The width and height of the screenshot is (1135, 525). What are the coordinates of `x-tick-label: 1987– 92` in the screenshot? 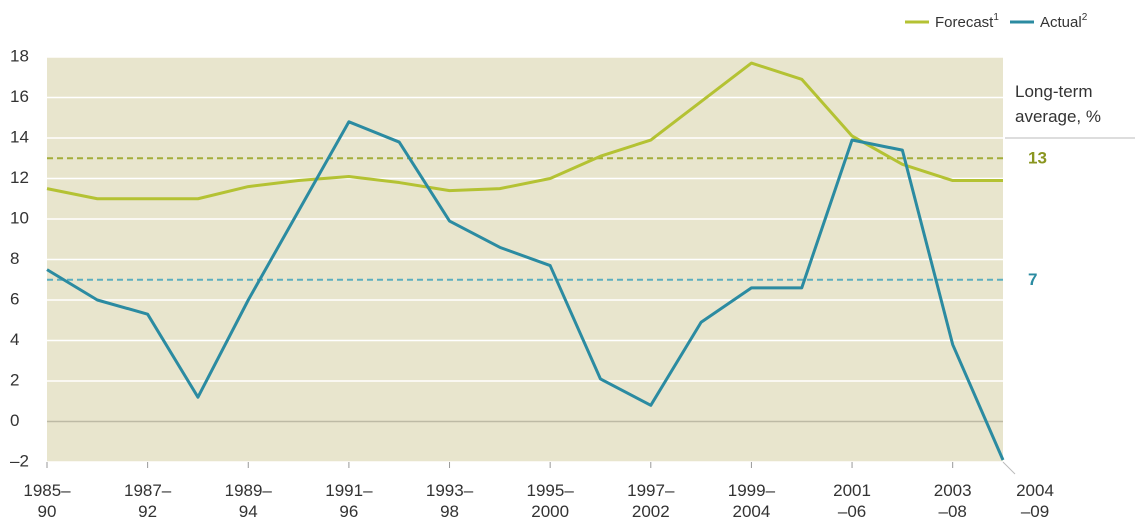 It's located at (148, 501).